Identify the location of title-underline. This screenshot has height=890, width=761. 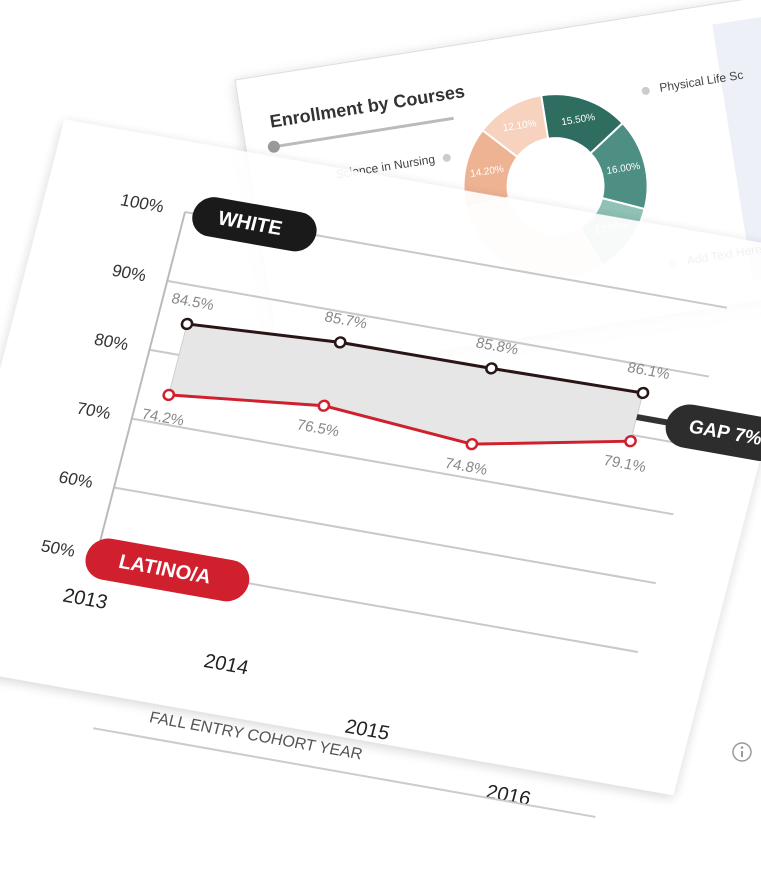
(360, 133).